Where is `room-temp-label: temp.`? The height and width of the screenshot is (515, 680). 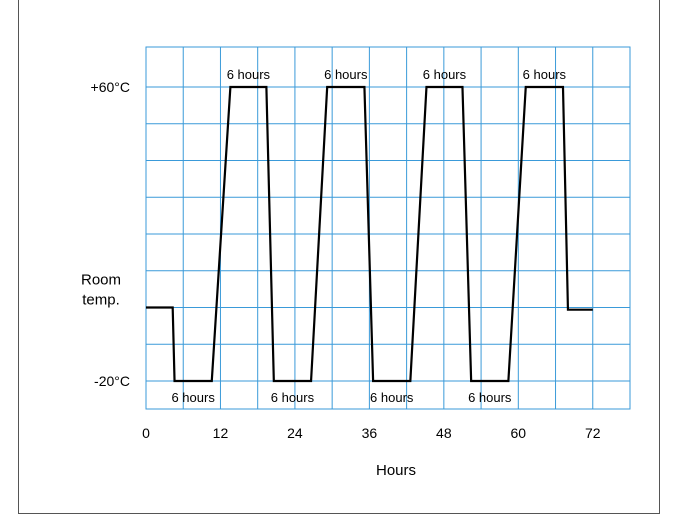
room-temp-label: temp. is located at coordinates (101, 300).